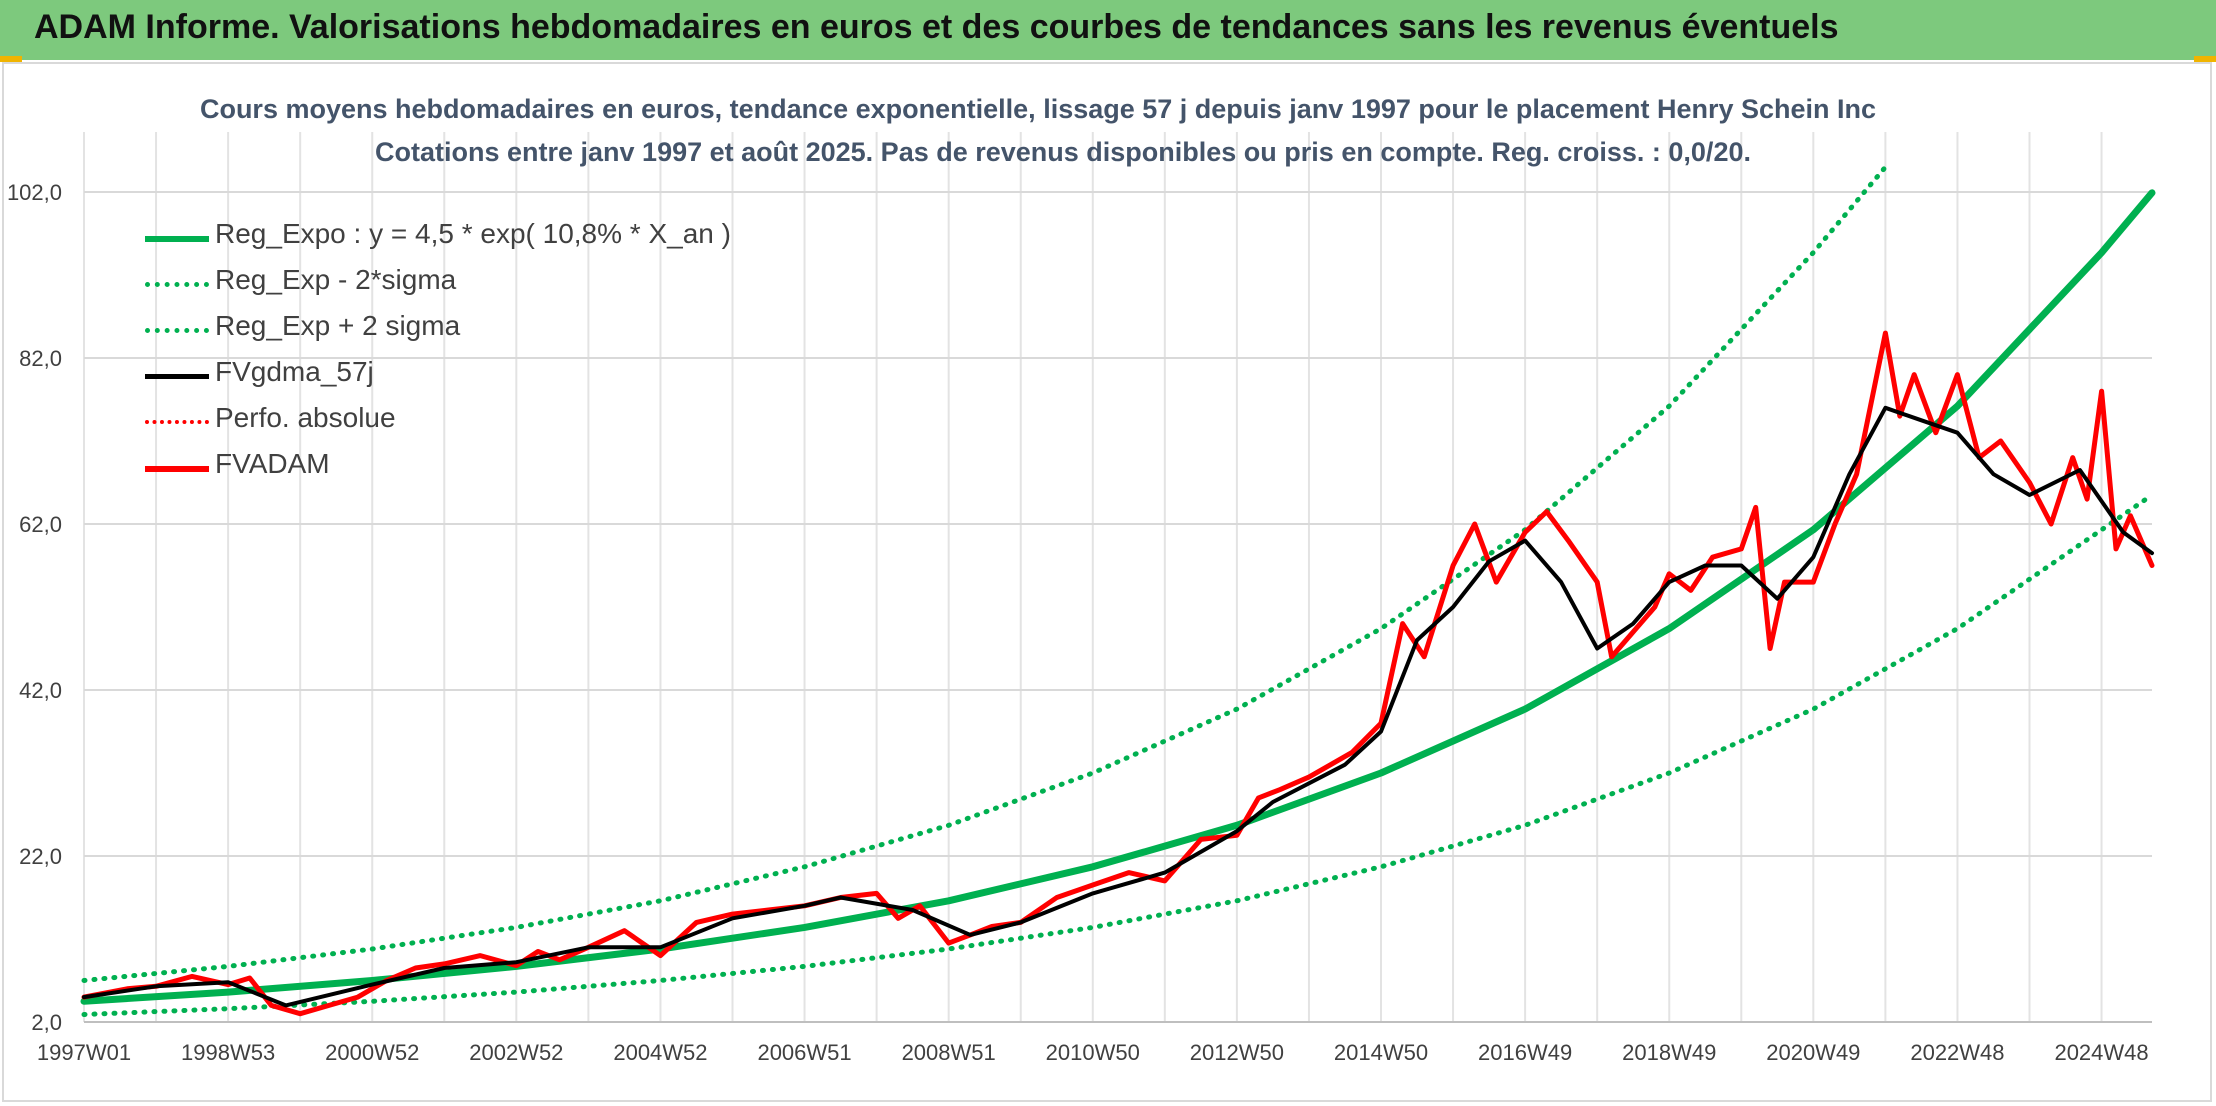  What do you see at coordinates (660, 1052) in the screenshot?
I see `x-tick-label: 2004W52` at bounding box center [660, 1052].